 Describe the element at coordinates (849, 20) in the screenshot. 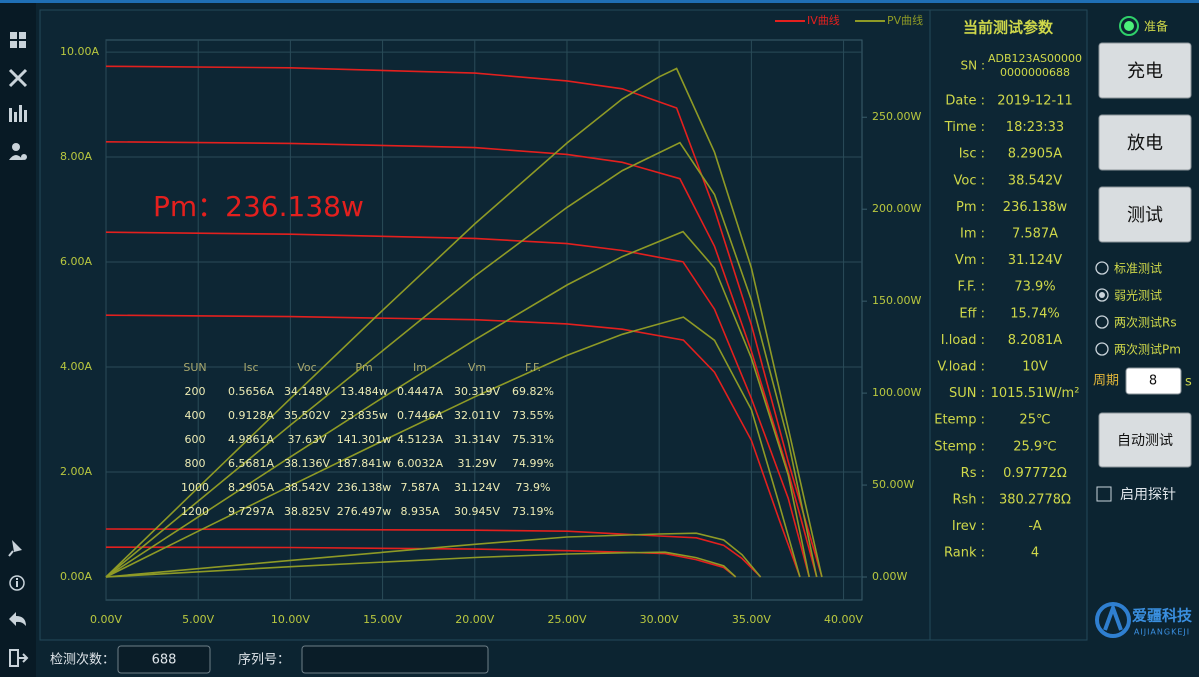

I see `legend: IV曲线 PV曲线` at that location.